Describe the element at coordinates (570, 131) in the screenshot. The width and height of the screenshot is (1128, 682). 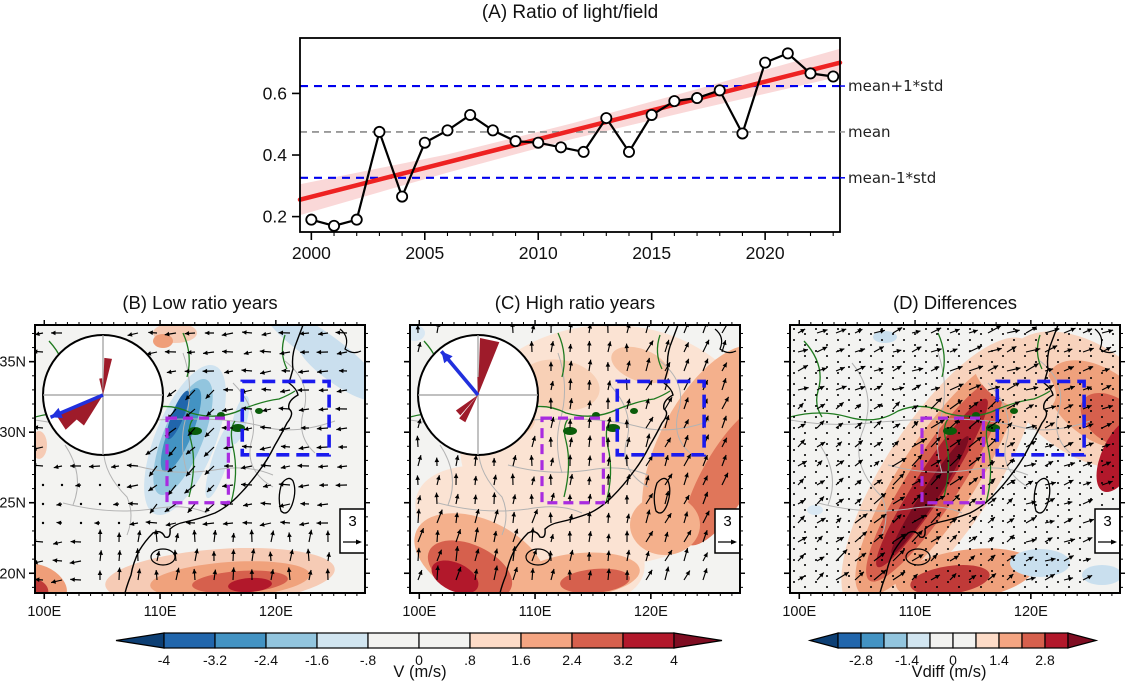
I see `trend-line` at that location.